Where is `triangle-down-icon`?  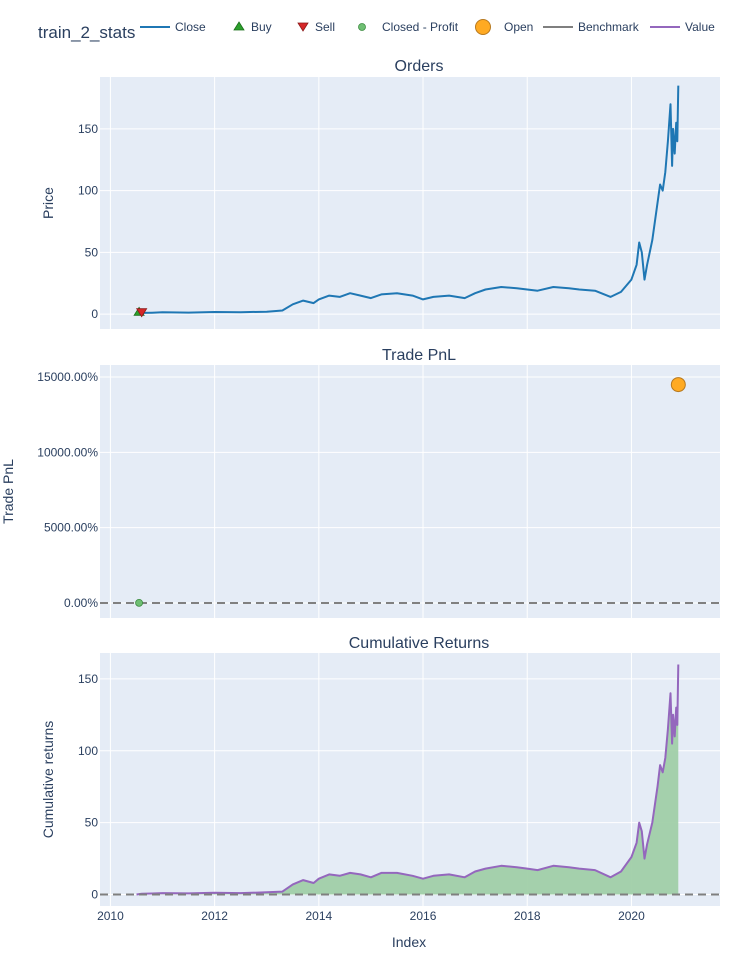
triangle-down-icon is located at coordinates (303, 27).